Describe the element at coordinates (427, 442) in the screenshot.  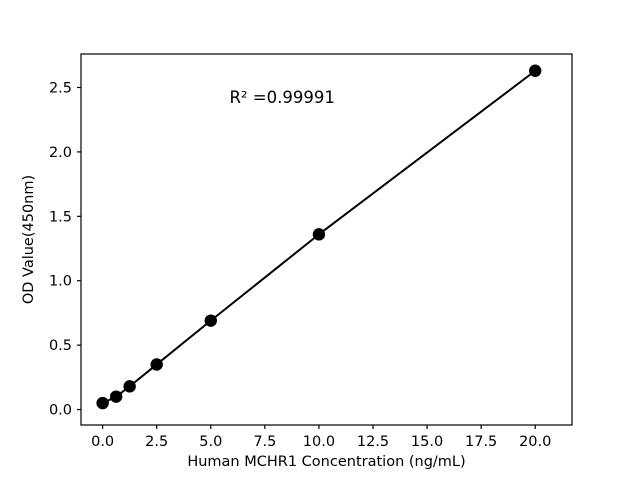
I see `x-tick-label: 15.0` at that location.